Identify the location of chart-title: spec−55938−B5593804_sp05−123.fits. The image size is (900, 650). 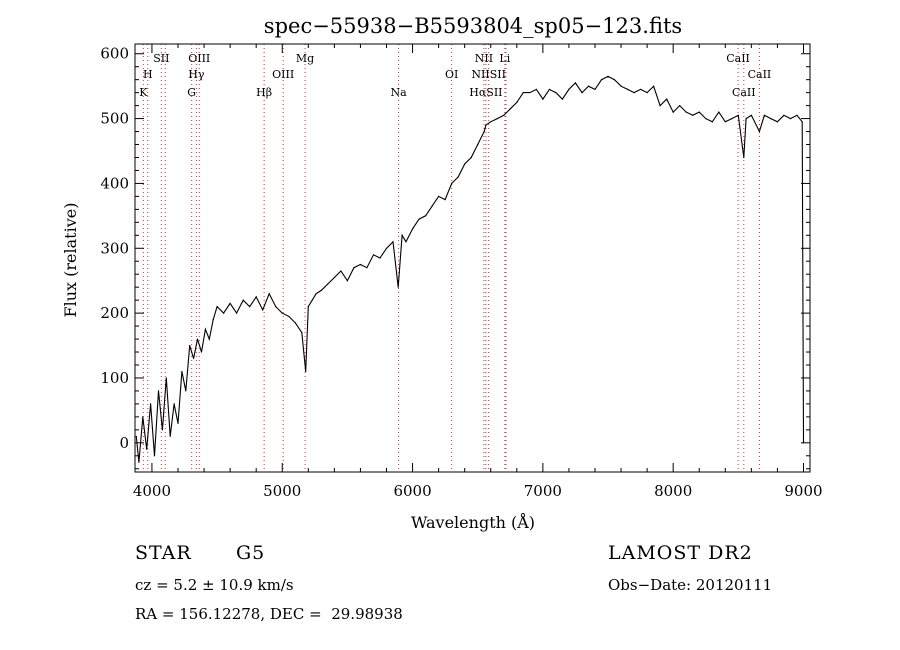
(473, 26).